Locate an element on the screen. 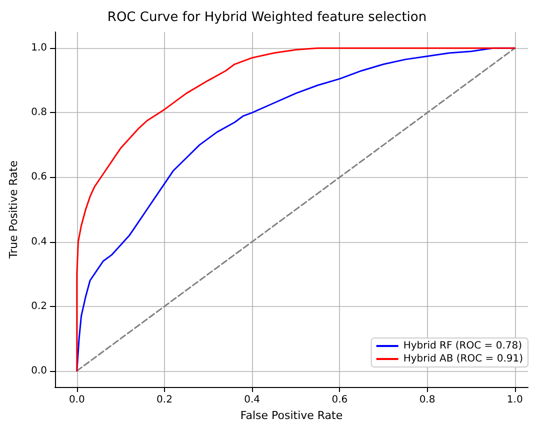 The height and width of the screenshot is (427, 534). y-tick-label: 0.2 is located at coordinates (39, 306).